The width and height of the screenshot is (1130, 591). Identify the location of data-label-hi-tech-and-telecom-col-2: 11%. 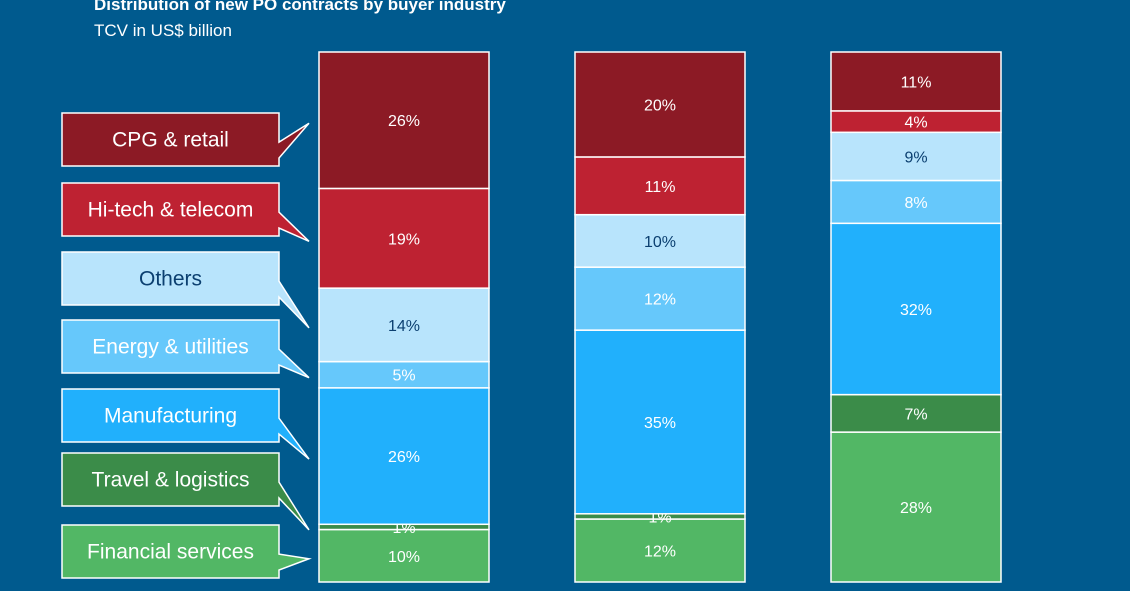
(660, 187).